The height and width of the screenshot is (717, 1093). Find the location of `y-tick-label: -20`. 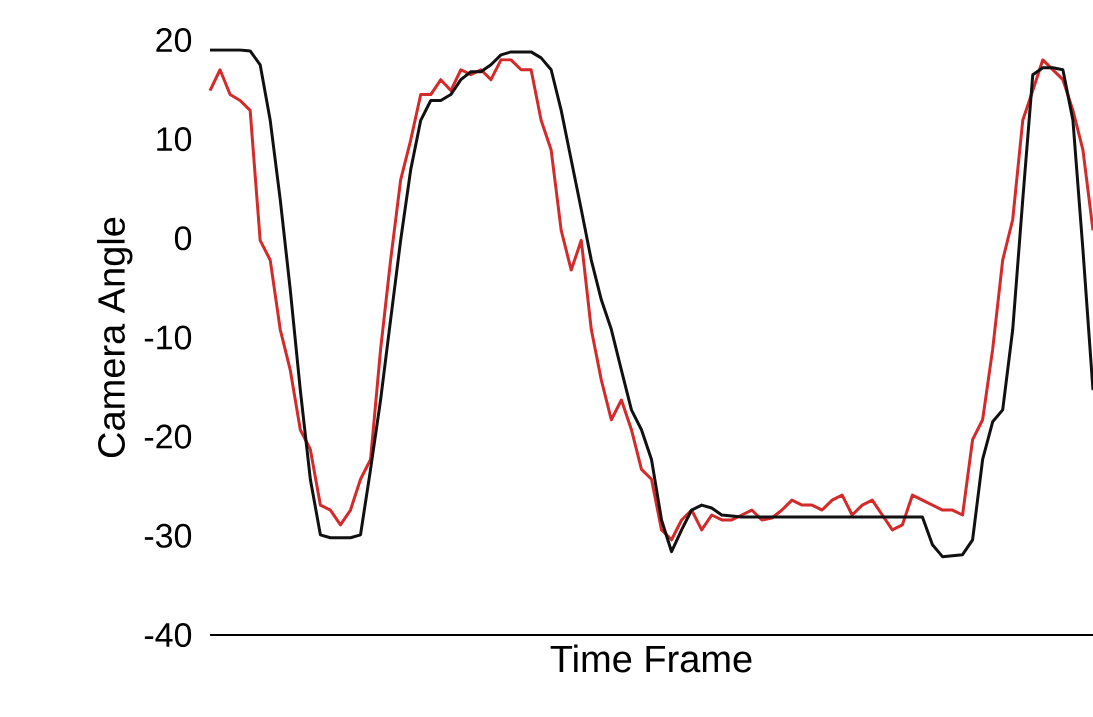

y-tick-label: -20 is located at coordinates (168, 436).